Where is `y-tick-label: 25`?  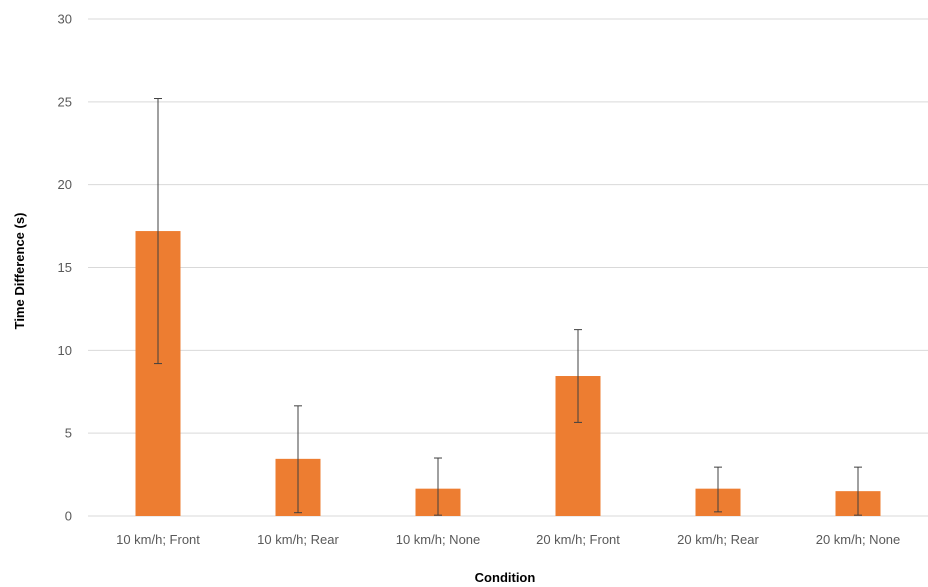 y-tick-label: 25 is located at coordinates (65, 101).